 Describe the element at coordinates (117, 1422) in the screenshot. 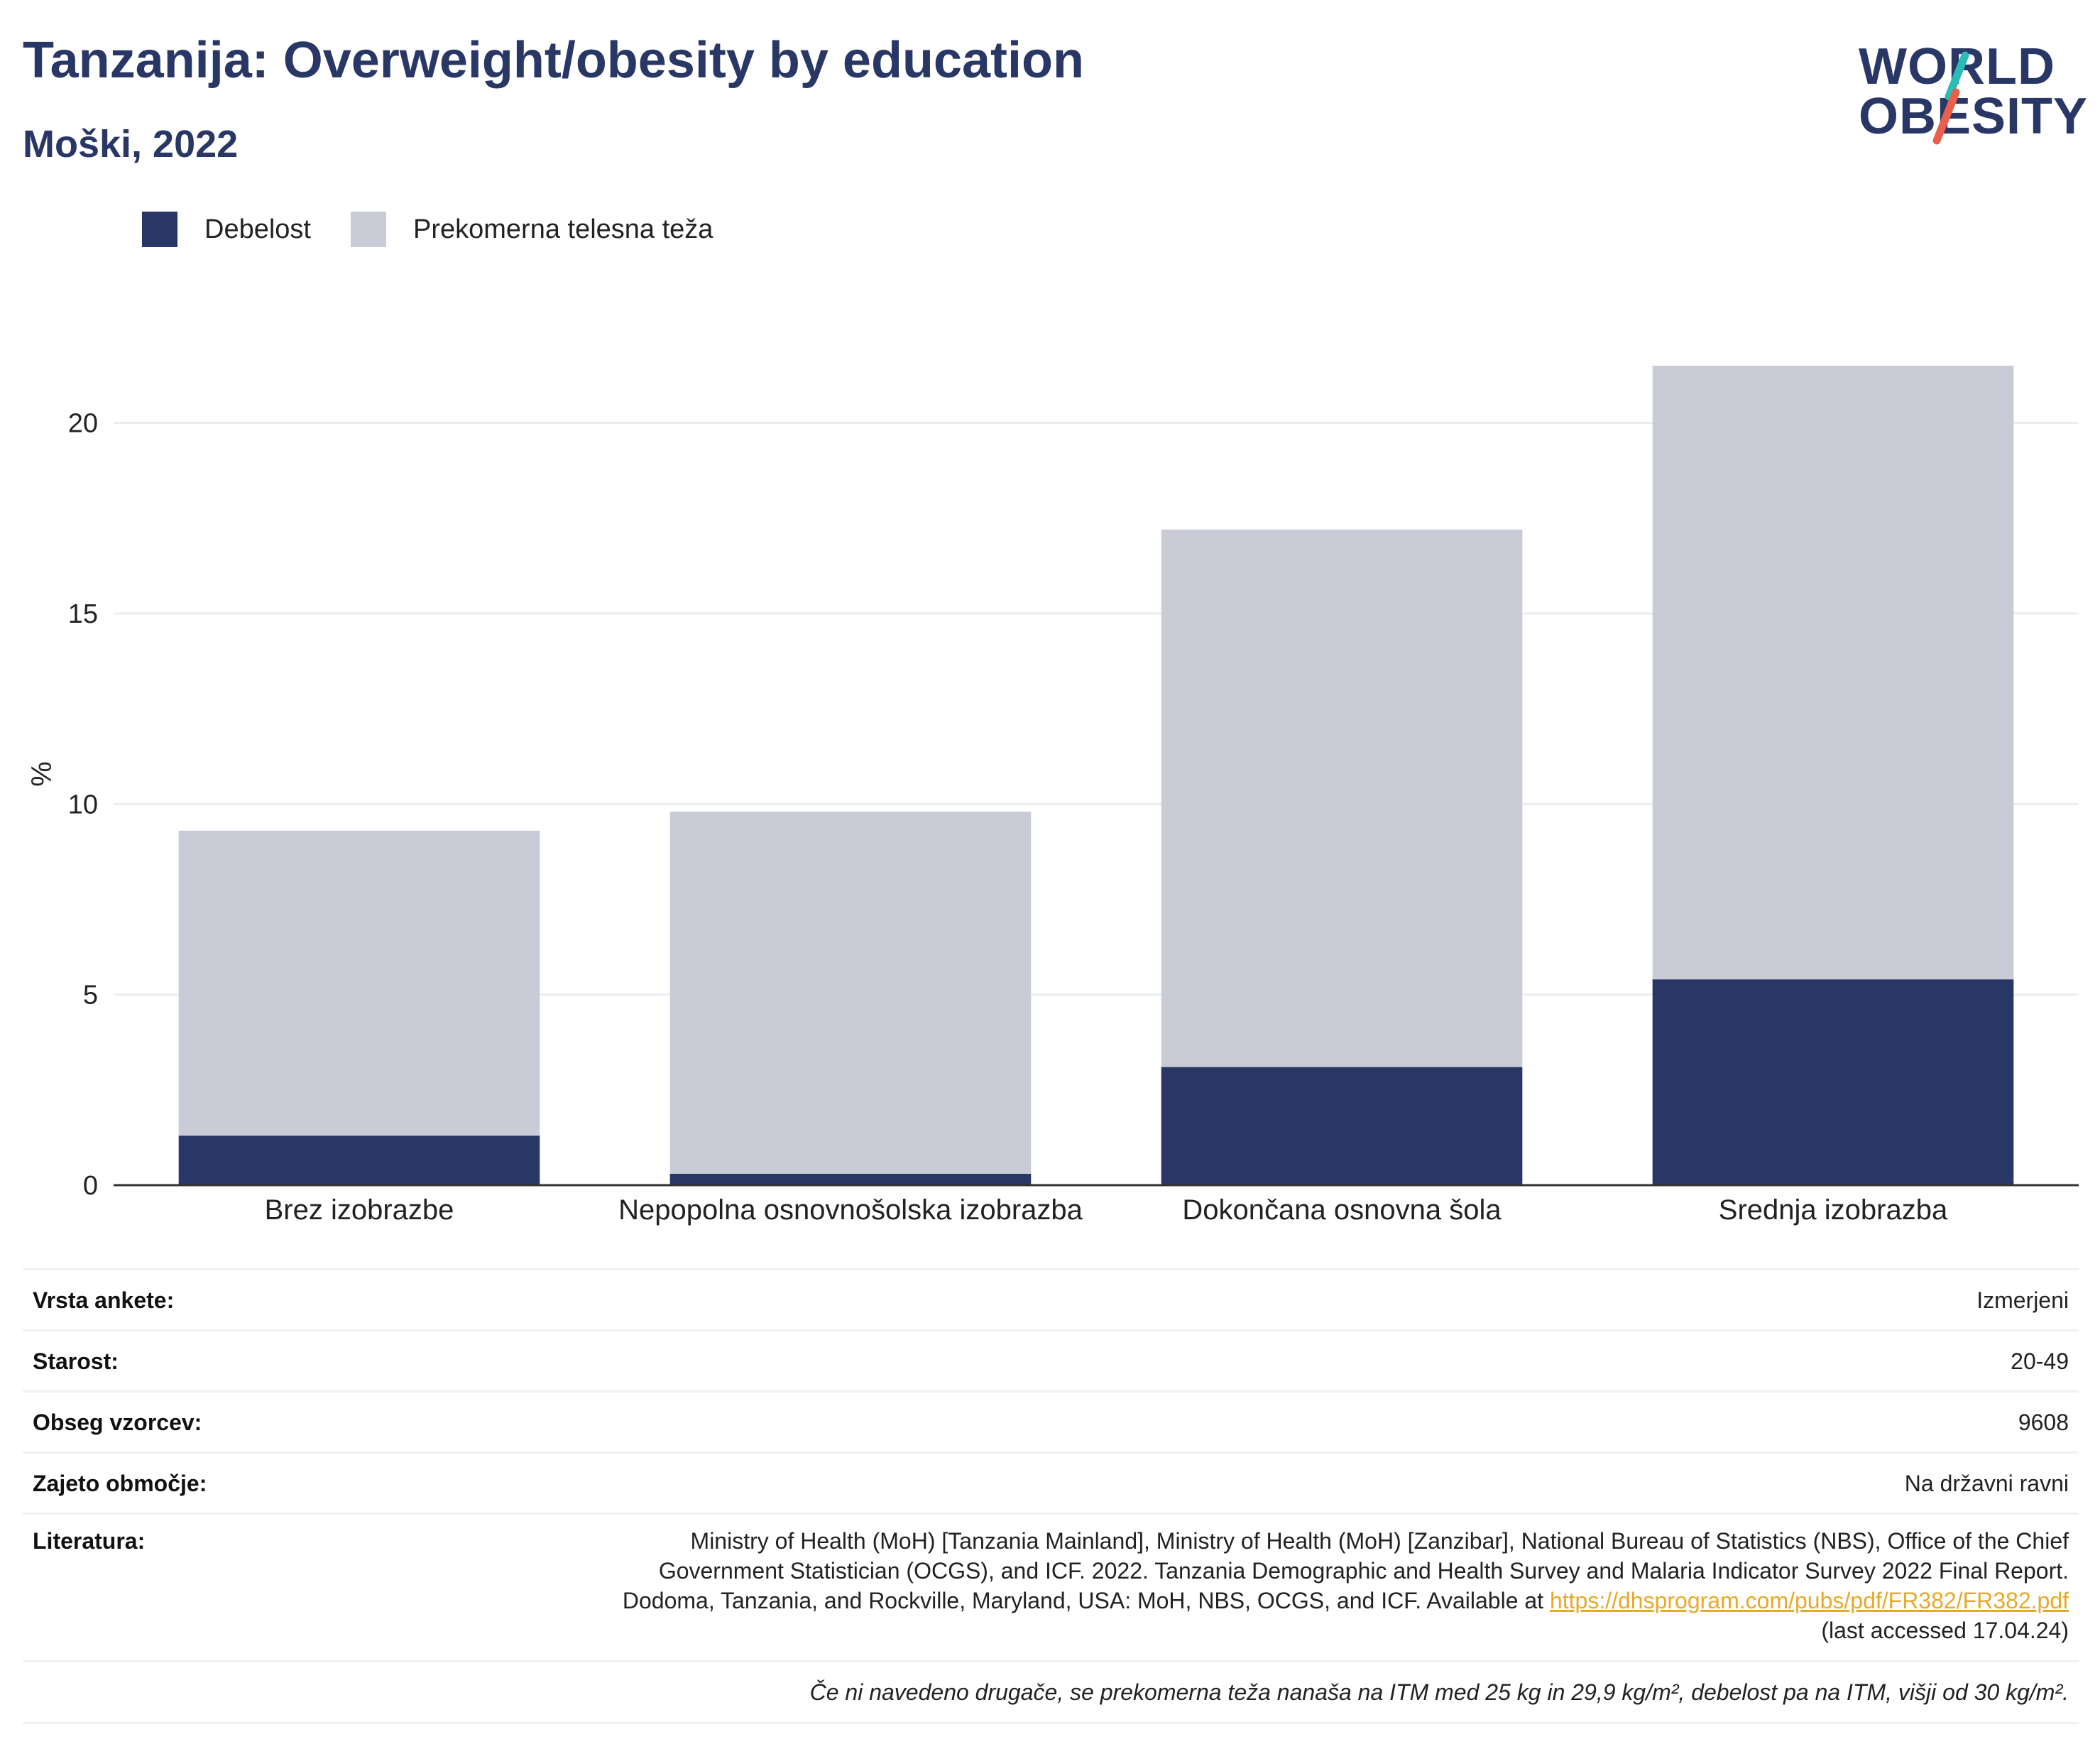

I see `info-label: Obseg vzorcev:` at that location.